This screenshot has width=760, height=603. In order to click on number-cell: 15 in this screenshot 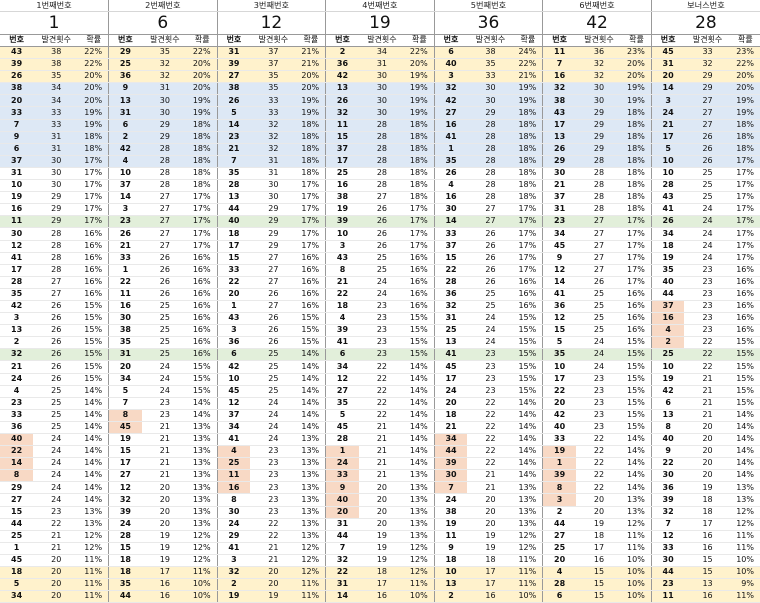, I will do `click(17, 512)`.